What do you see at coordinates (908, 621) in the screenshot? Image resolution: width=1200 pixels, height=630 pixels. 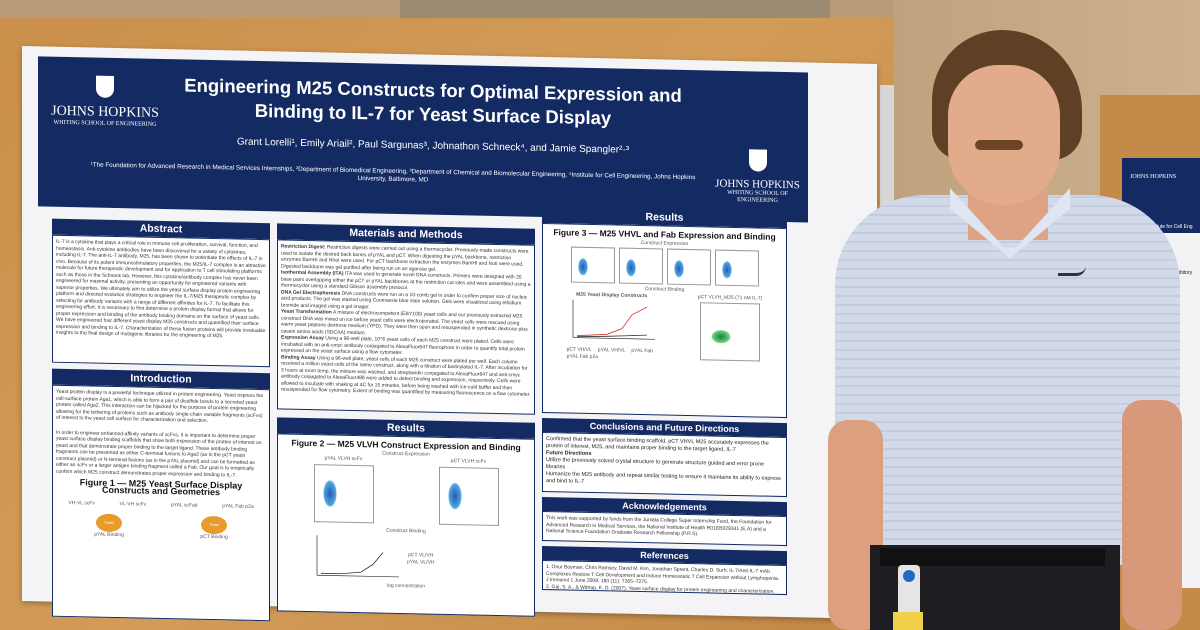 I see `id-badge` at bounding box center [908, 621].